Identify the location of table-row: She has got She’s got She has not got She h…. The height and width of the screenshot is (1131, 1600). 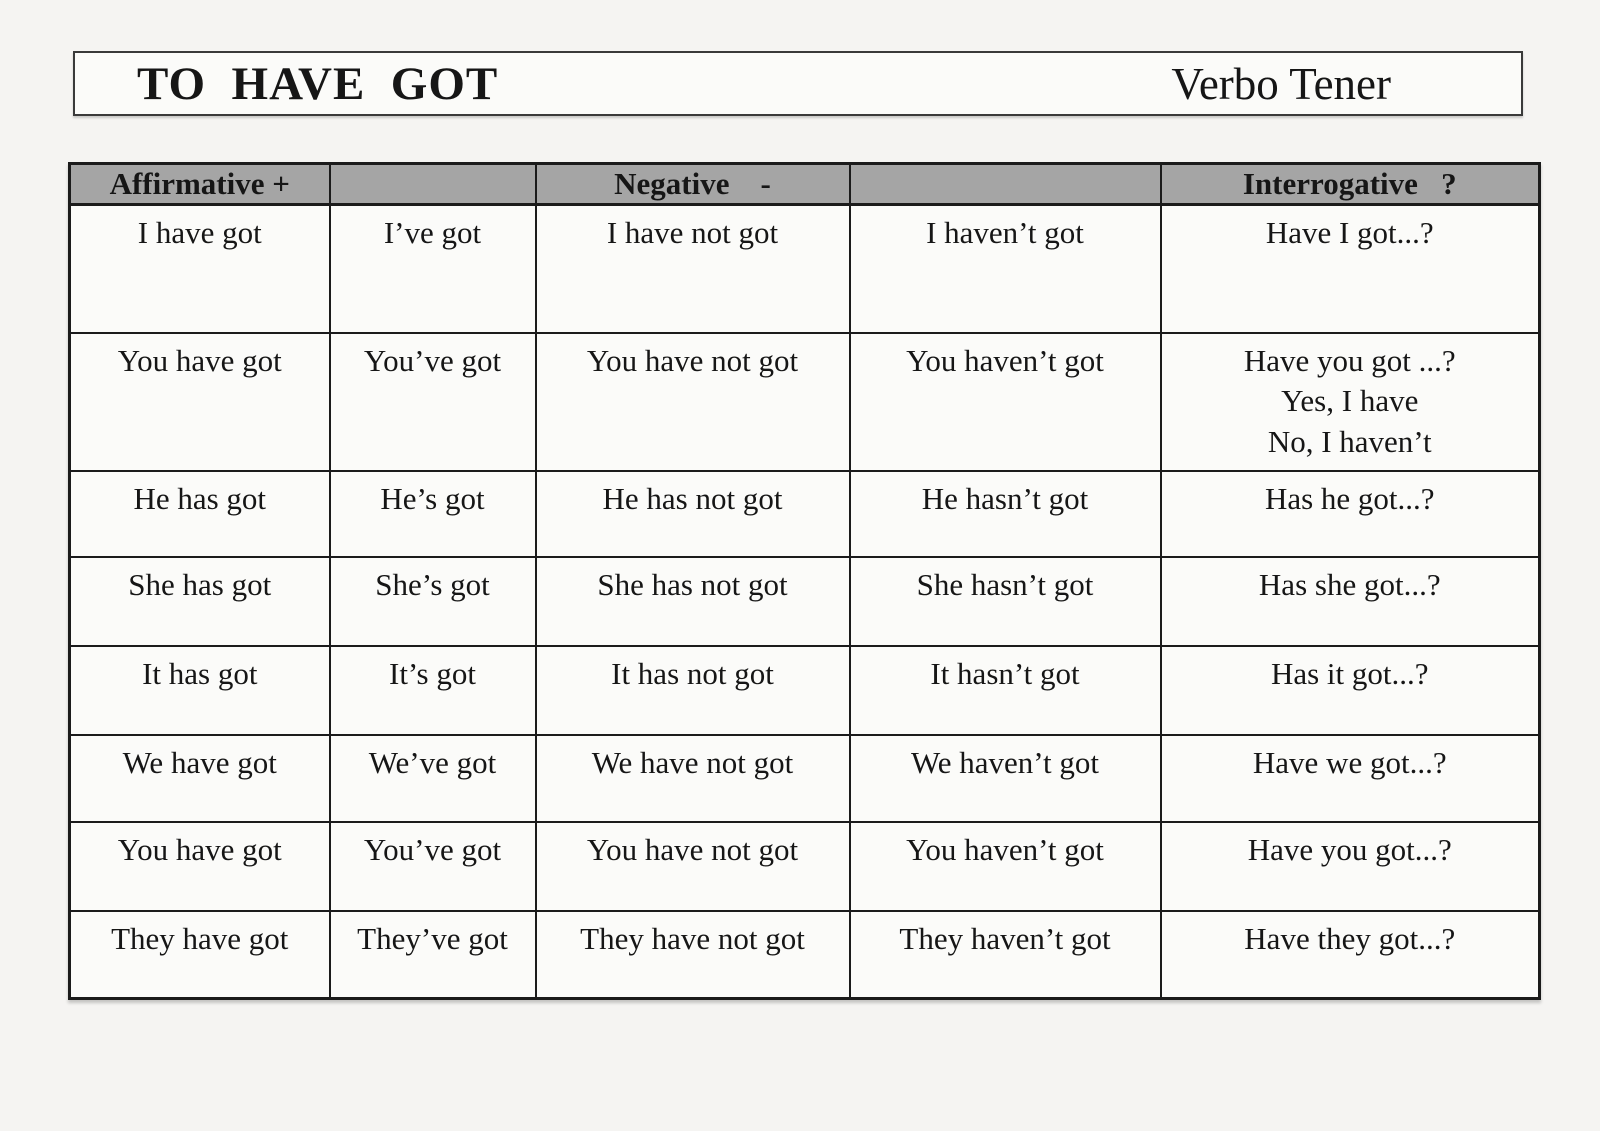
(804, 601).